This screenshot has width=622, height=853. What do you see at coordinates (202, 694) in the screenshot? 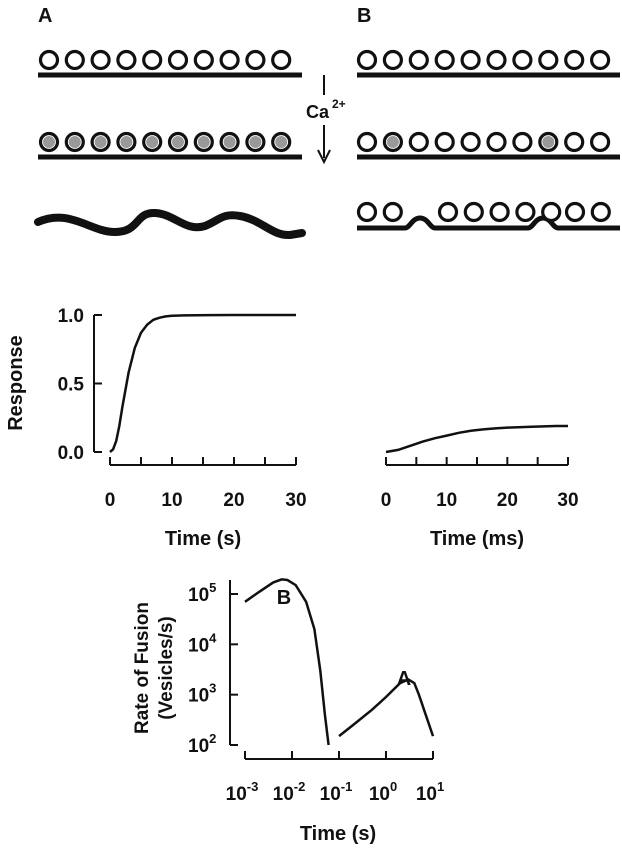
I see `chart3-y-tick-label: 10³` at bounding box center [202, 694].